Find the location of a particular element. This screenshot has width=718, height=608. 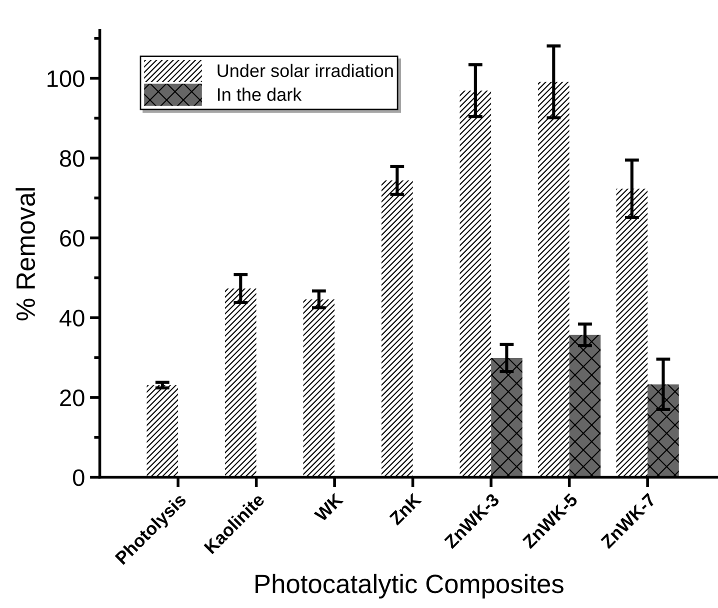

y-tick-label: 80 is located at coordinates (72, 158).